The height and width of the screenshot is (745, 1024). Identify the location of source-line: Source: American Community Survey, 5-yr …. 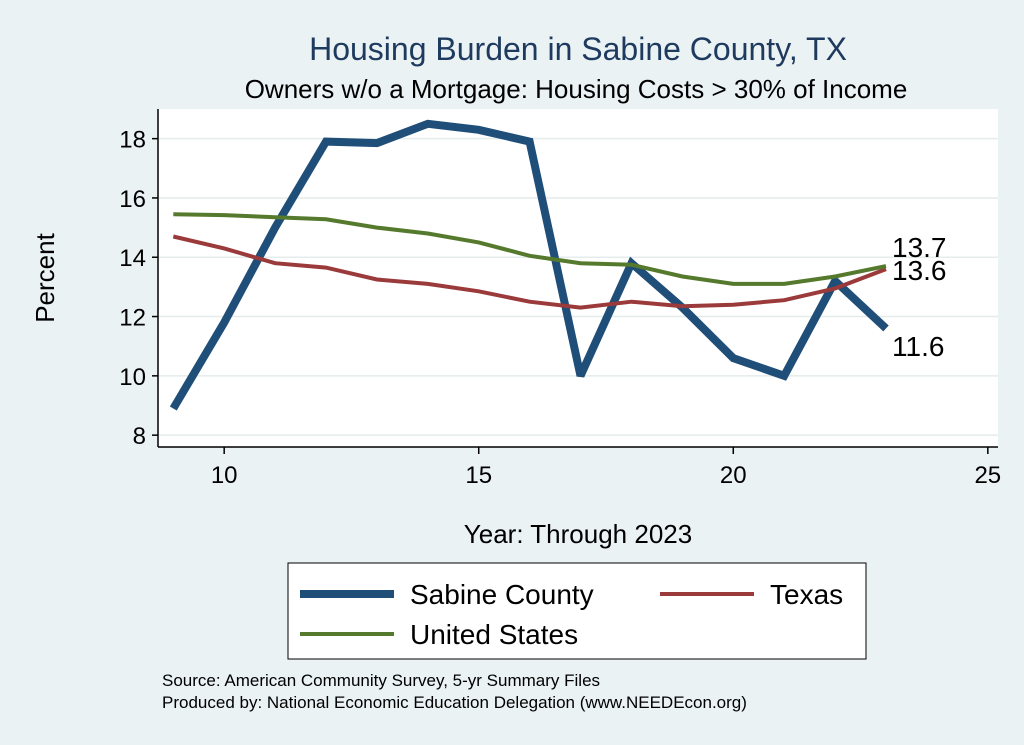
(381, 680).